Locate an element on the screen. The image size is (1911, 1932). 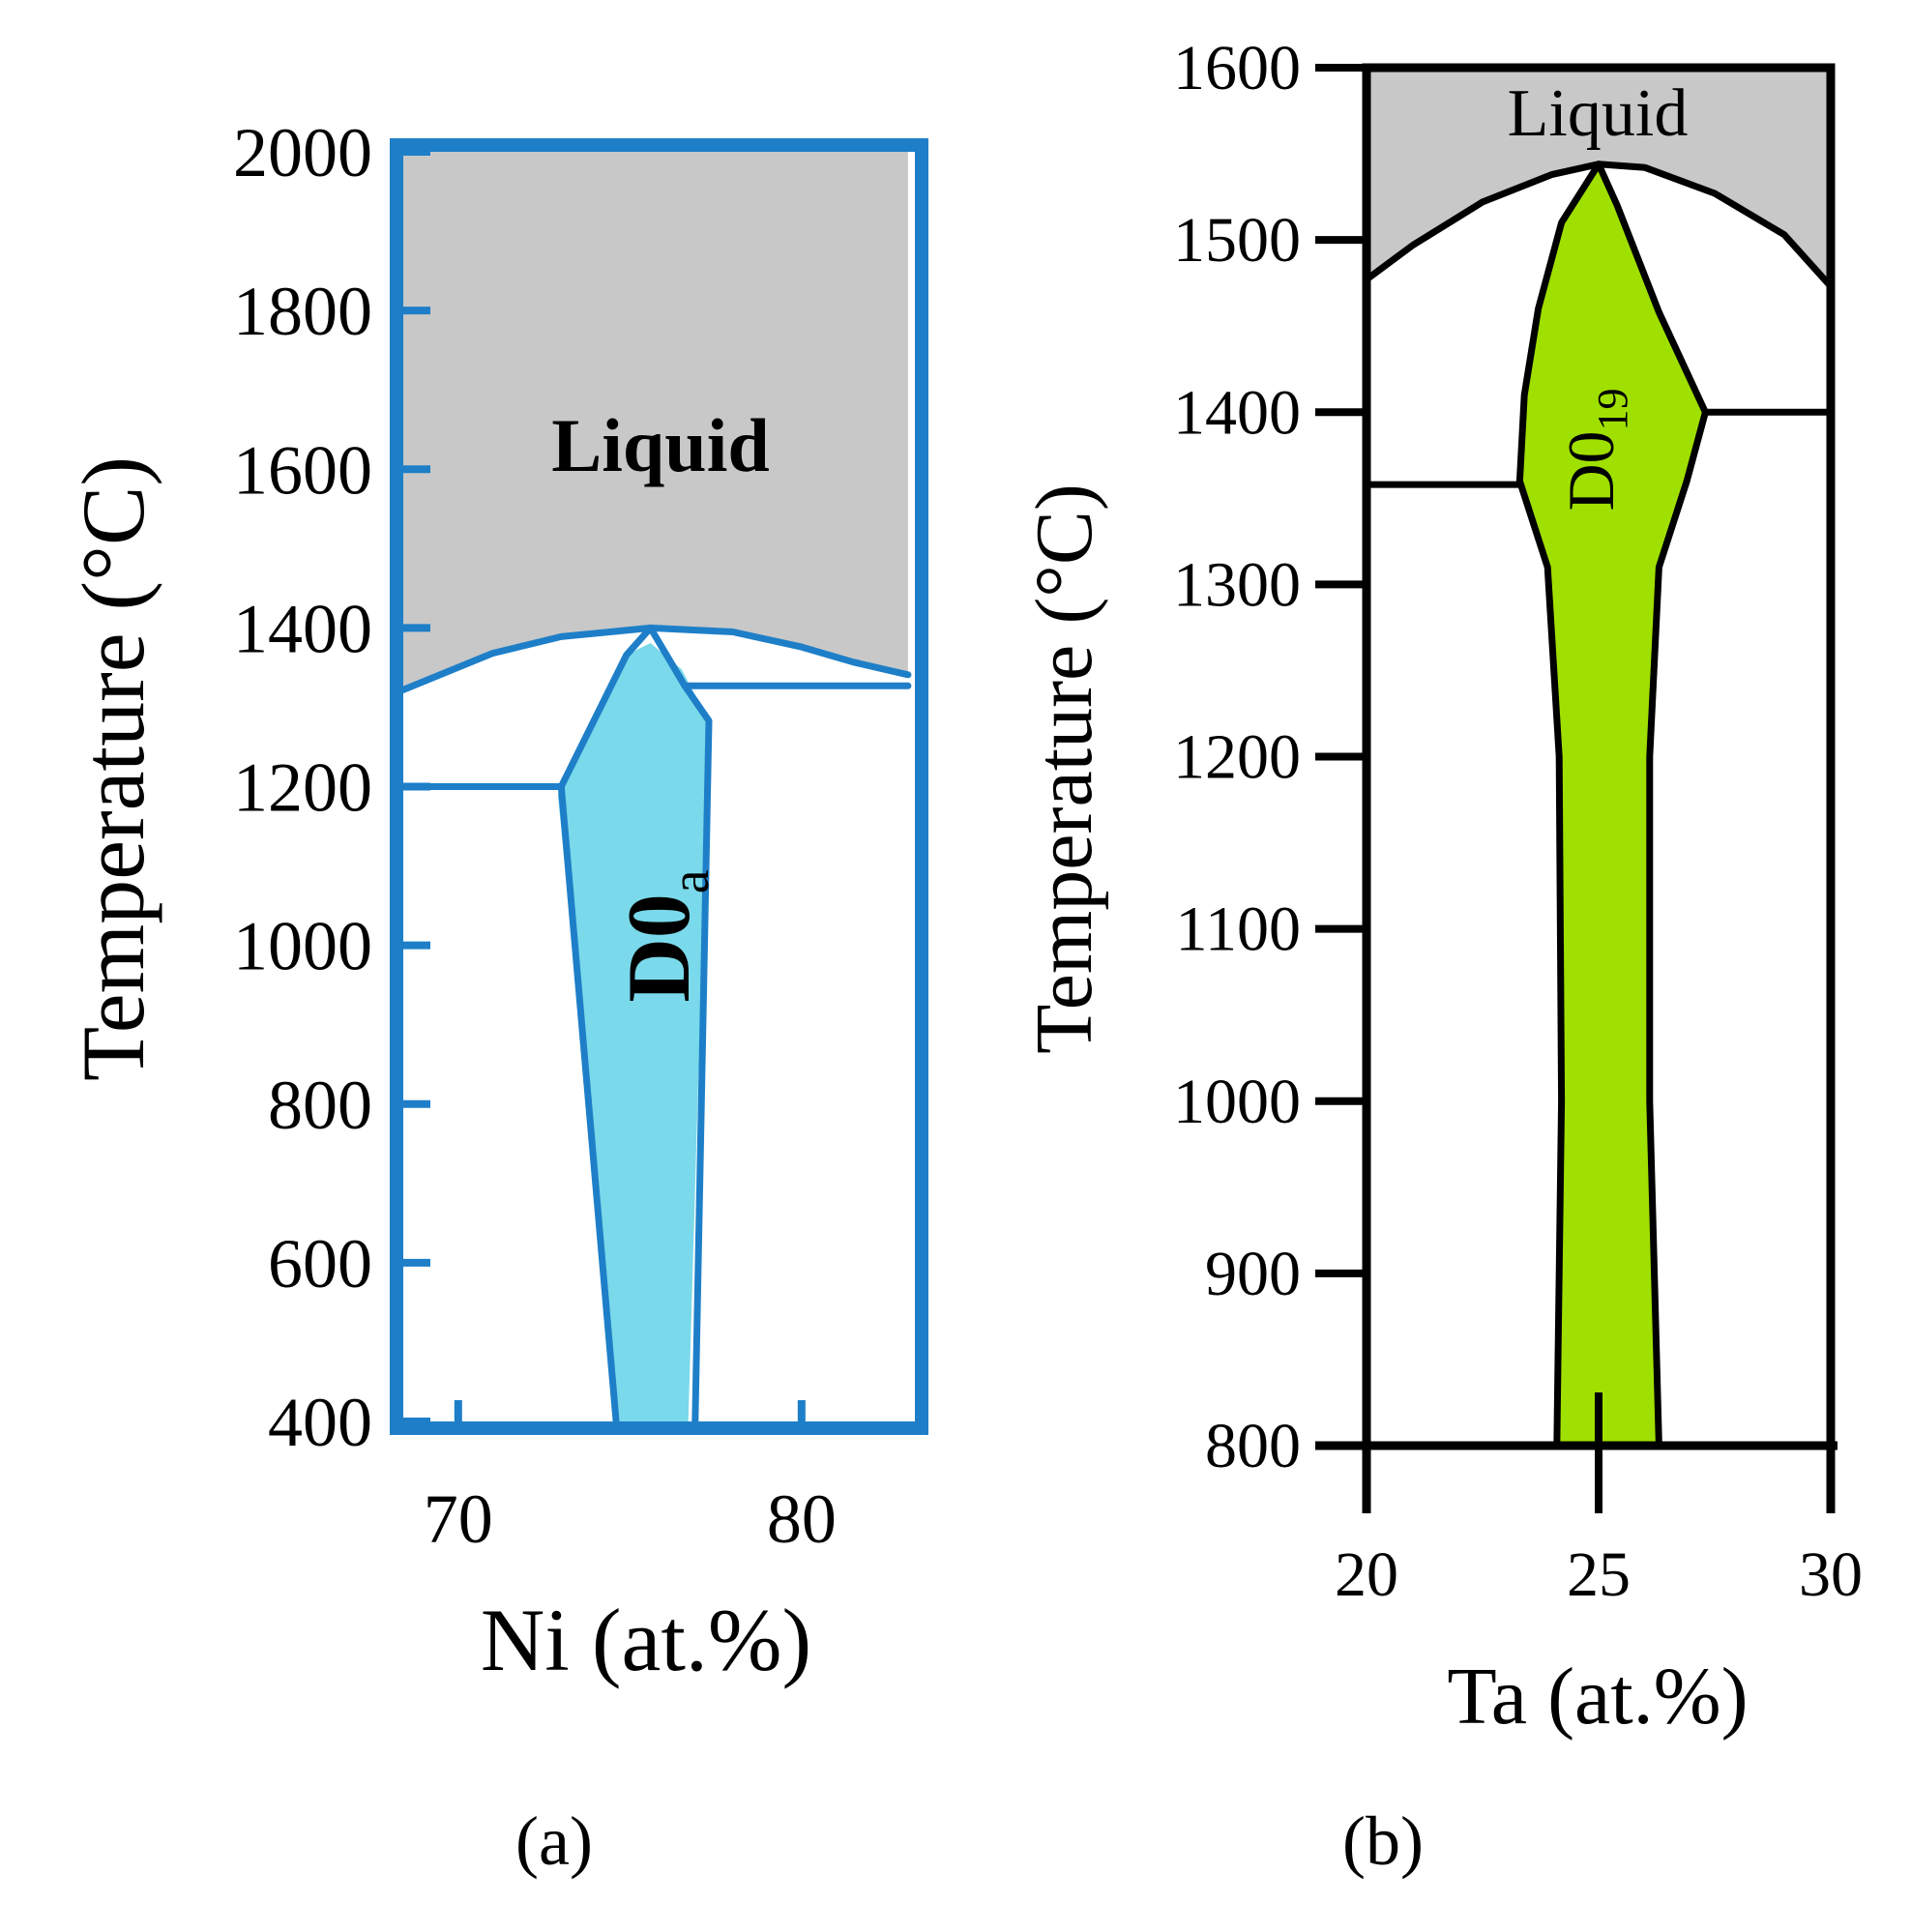
panel-a-d0a-label: D0a is located at coordinates (664, 935).